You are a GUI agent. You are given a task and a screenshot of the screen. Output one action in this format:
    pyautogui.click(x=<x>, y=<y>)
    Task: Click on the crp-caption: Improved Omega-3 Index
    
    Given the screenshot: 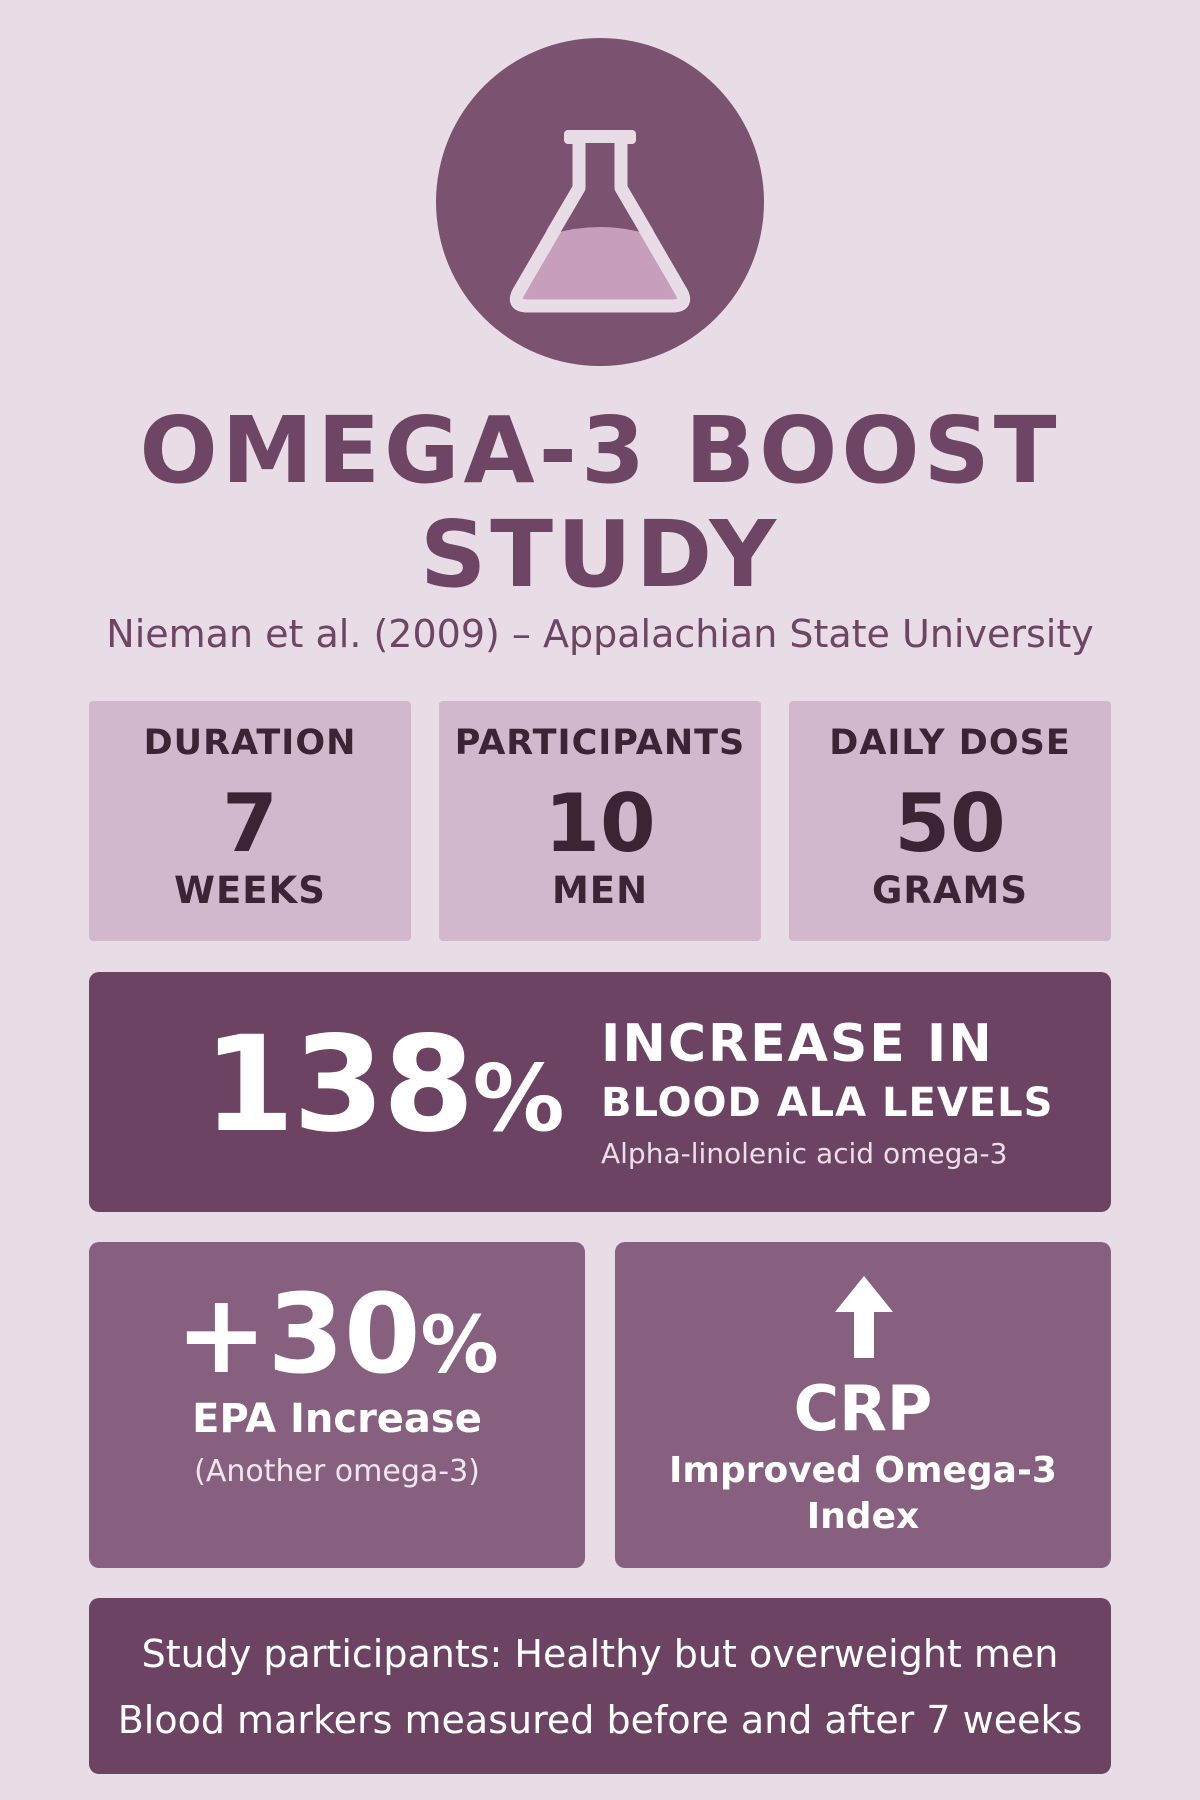 What is the action you would take?
    pyautogui.click(x=863, y=1494)
    